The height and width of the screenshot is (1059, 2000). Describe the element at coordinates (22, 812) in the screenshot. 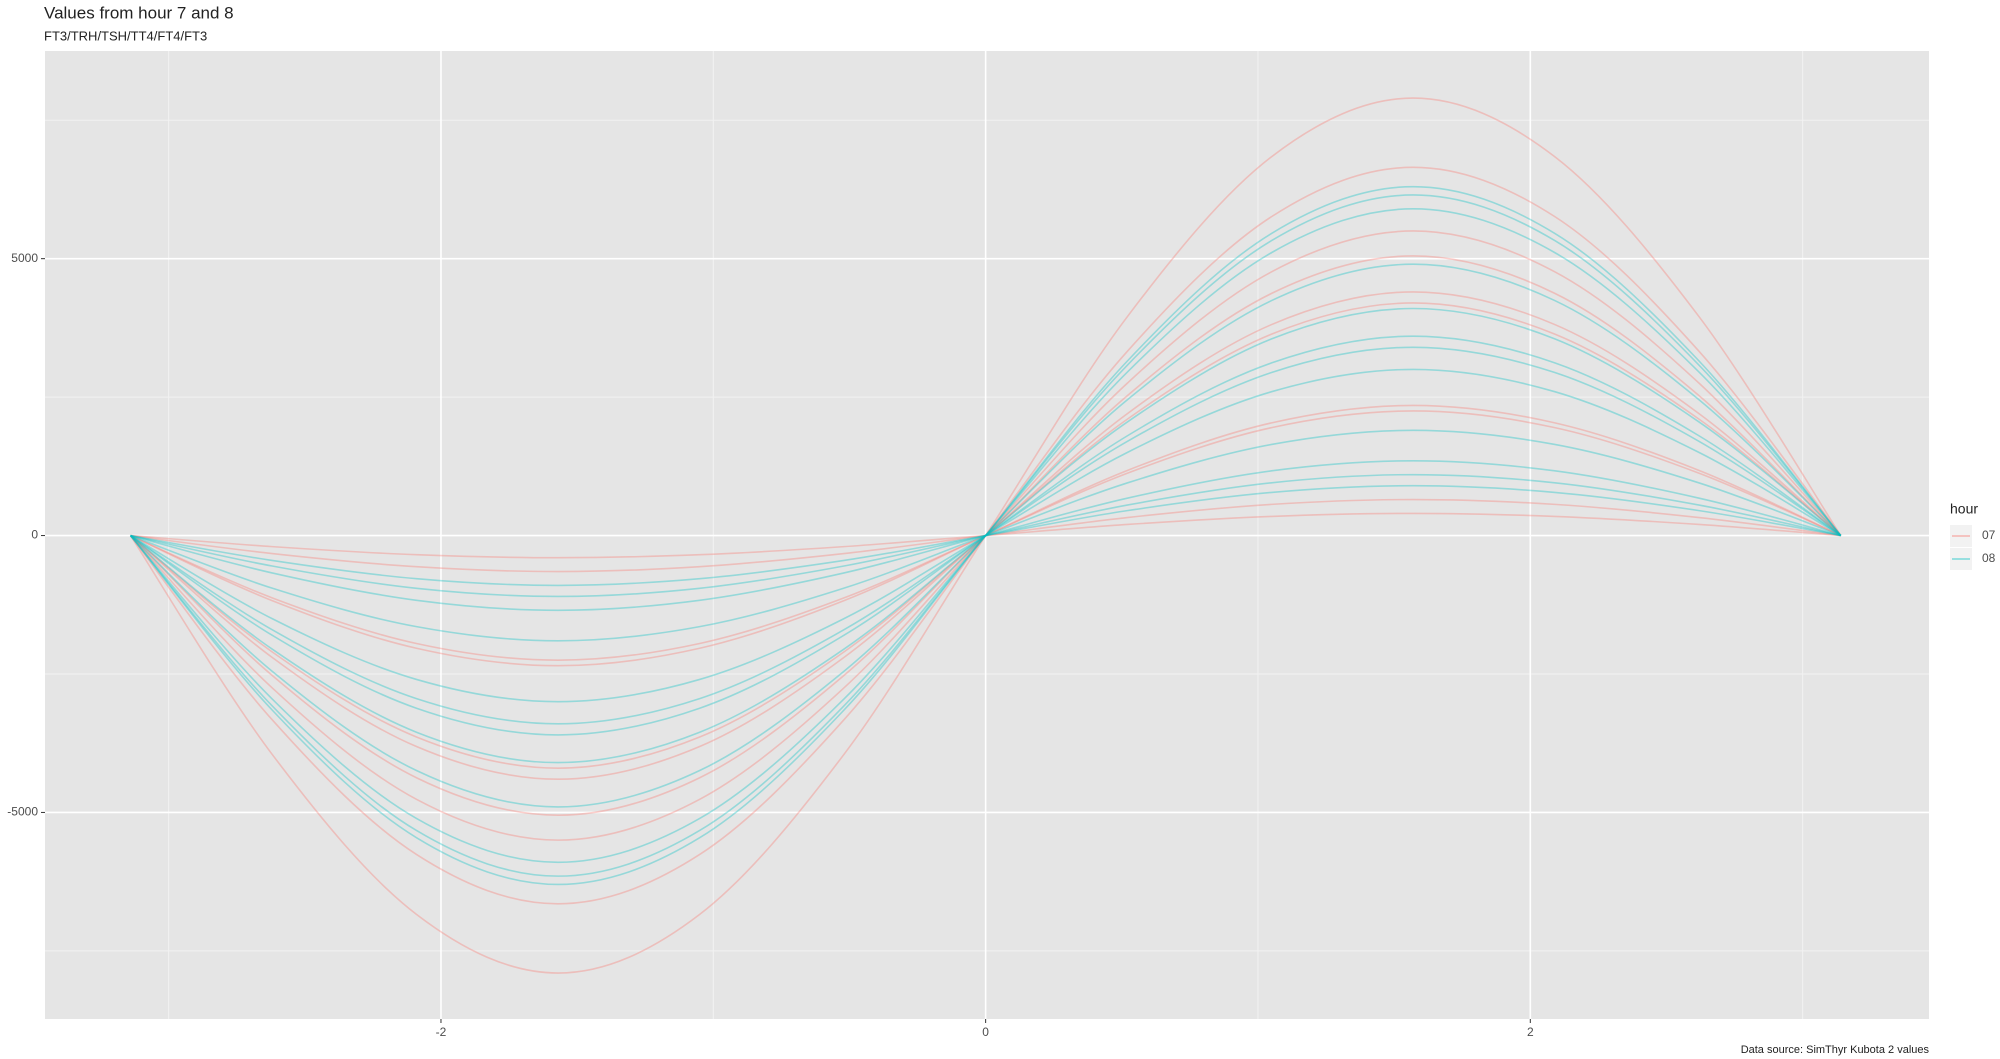

I see `y-tick-label: -5000` at that location.